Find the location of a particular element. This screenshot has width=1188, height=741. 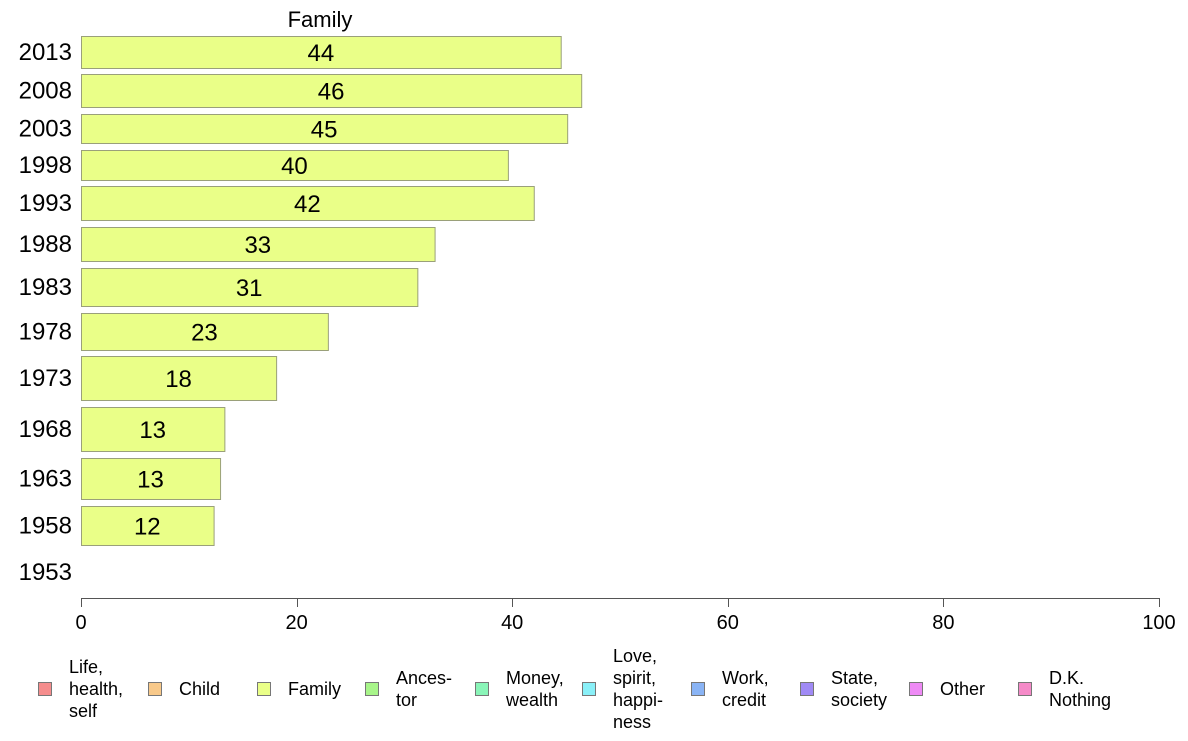

legend-item: Love, spirit, happi-ness is located at coordinates (622, 689).